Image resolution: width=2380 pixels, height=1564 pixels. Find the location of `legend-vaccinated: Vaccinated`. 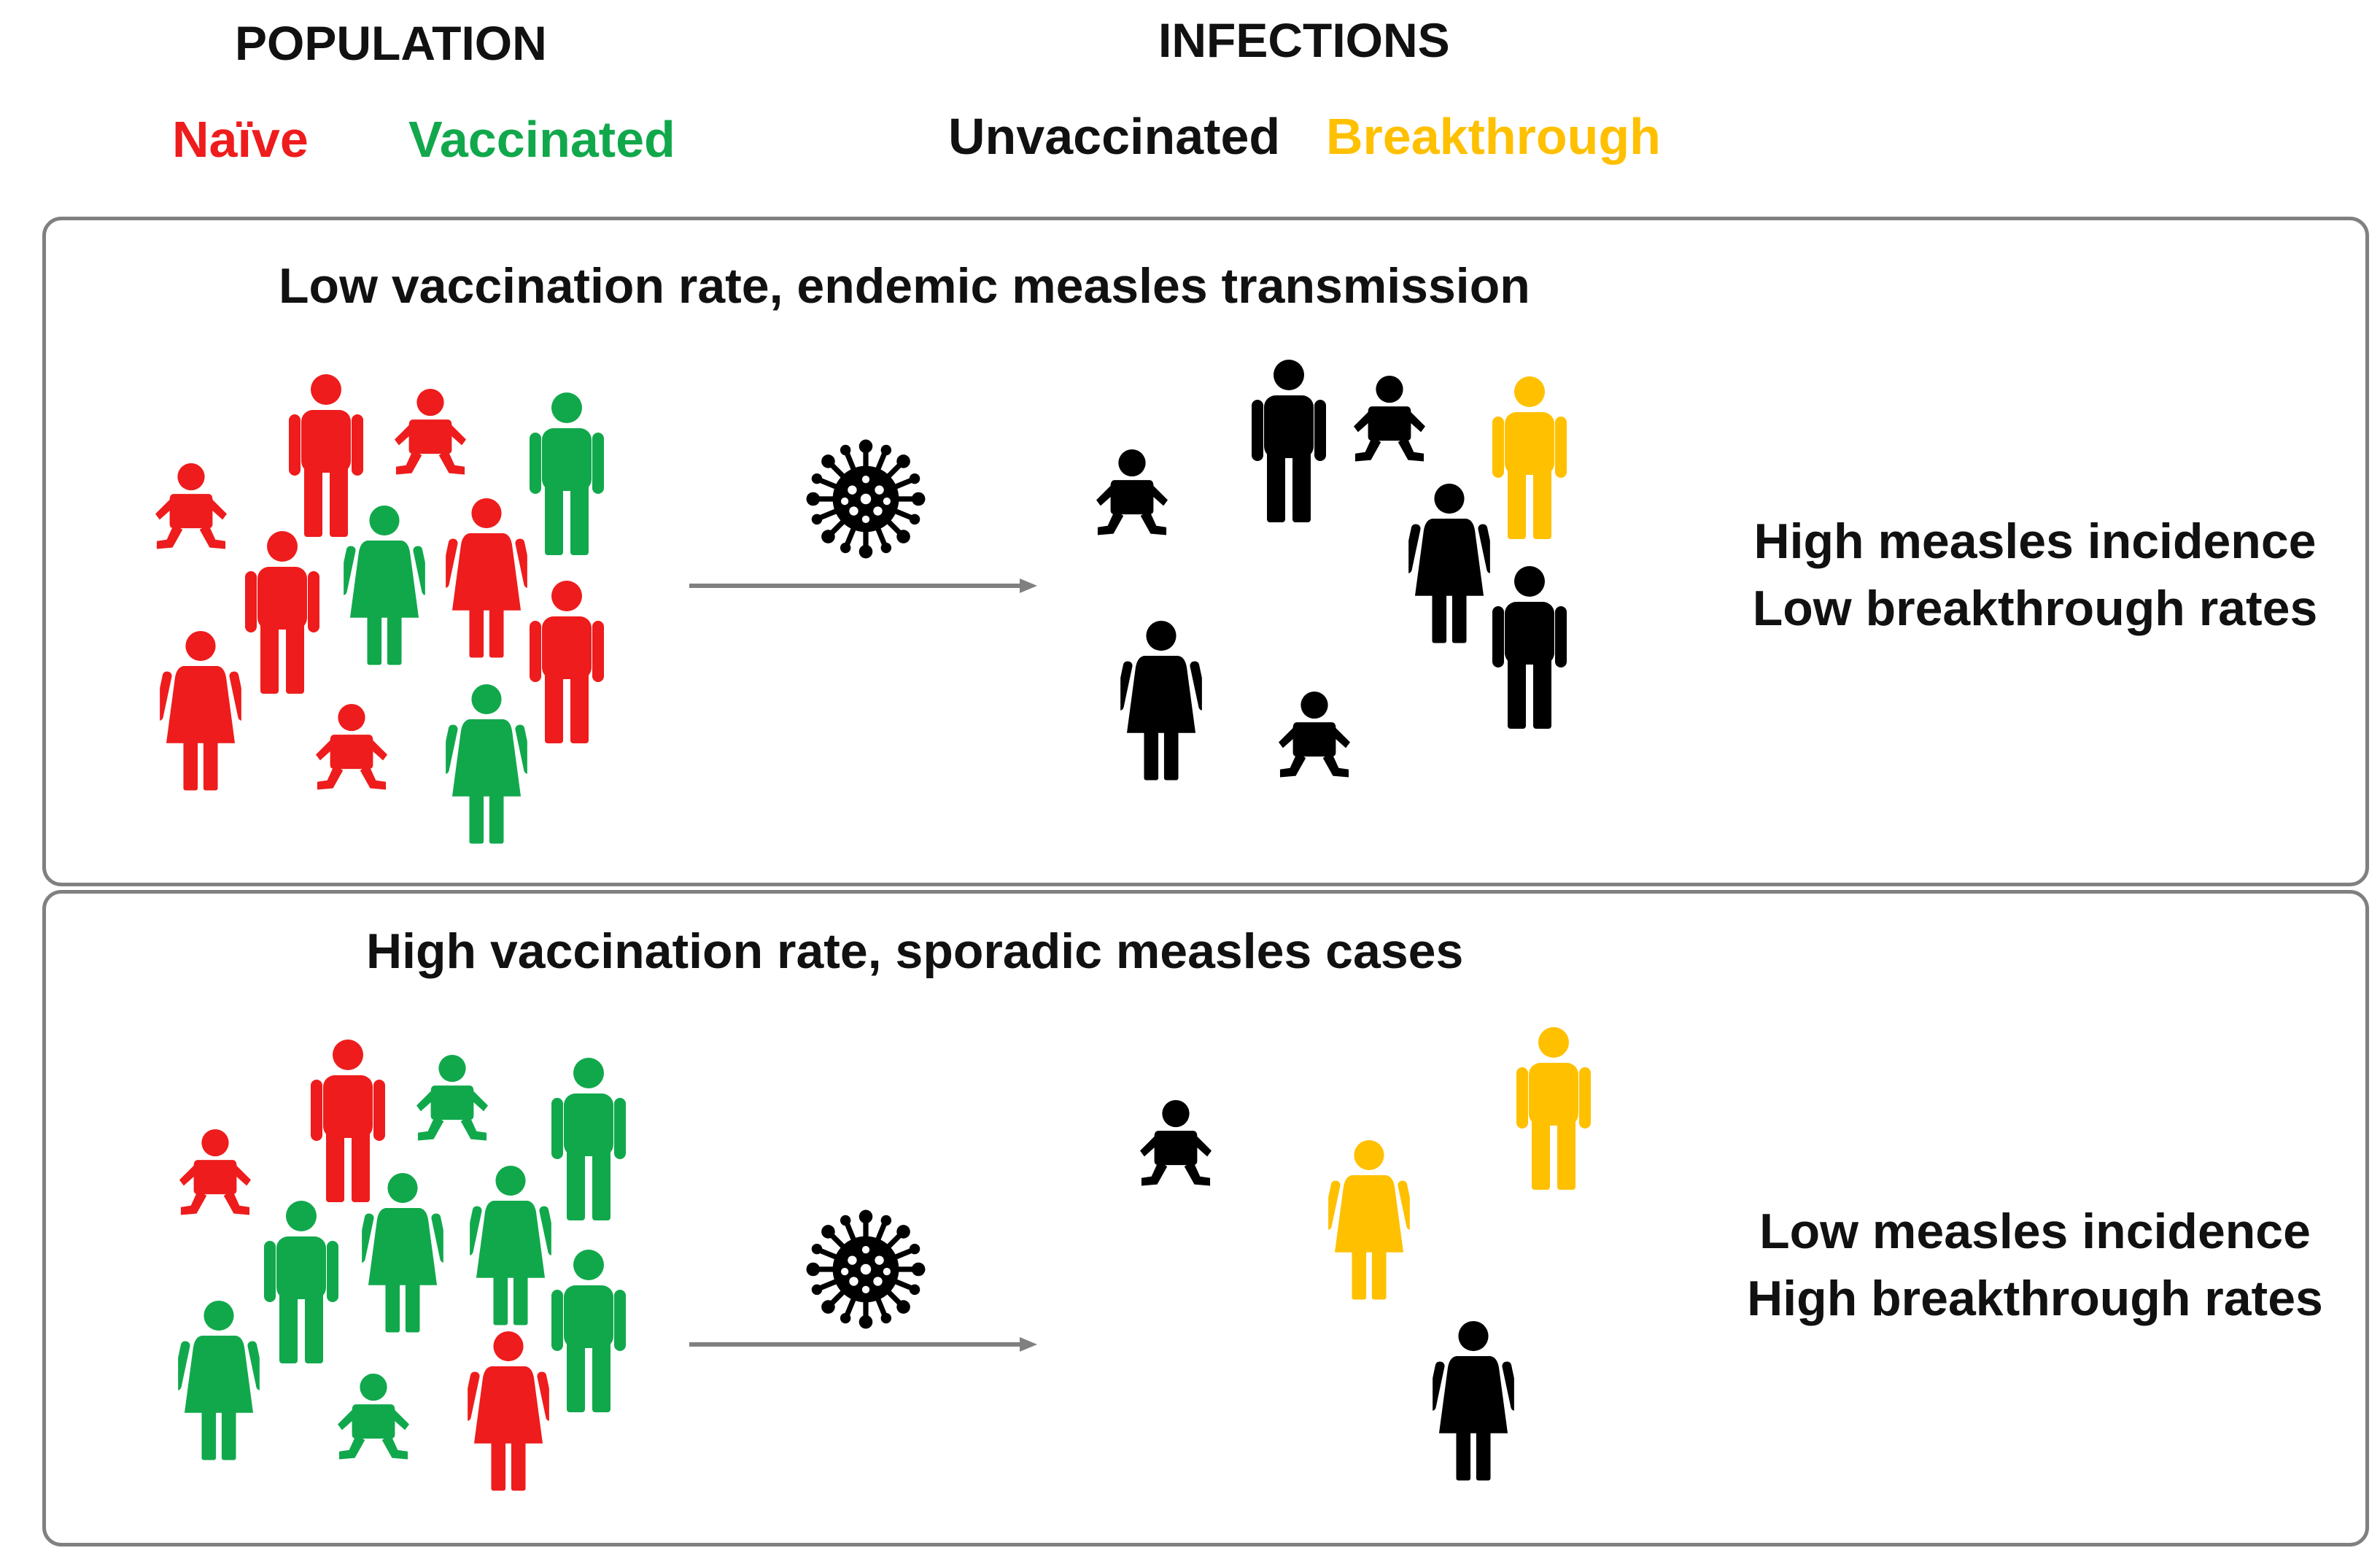

legend-vaccinated: Vaccinated is located at coordinates (541, 139).